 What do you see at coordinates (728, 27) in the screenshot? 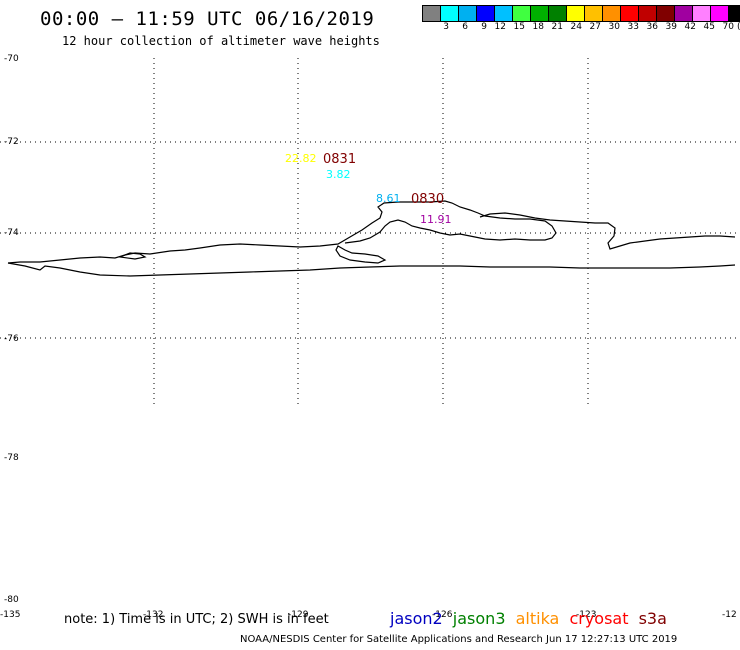
I see `legend-label: 70` at bounding box center [728, 27].